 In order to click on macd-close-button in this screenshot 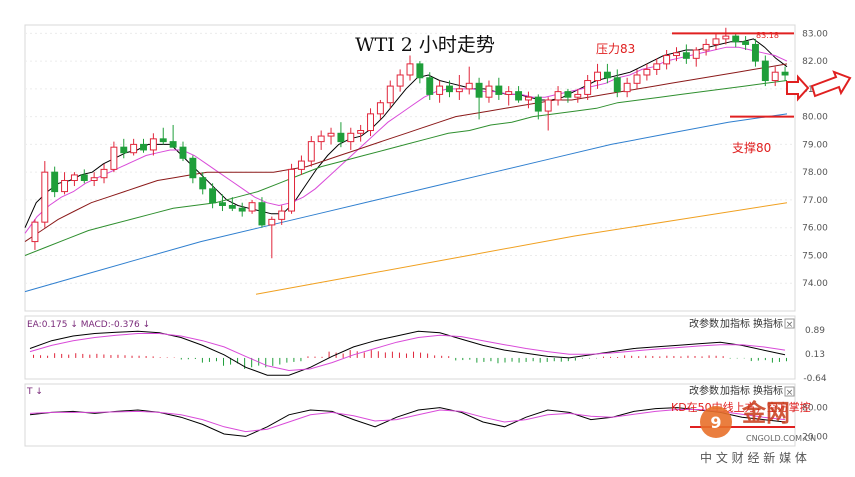, I will do `click(789, 323)`.